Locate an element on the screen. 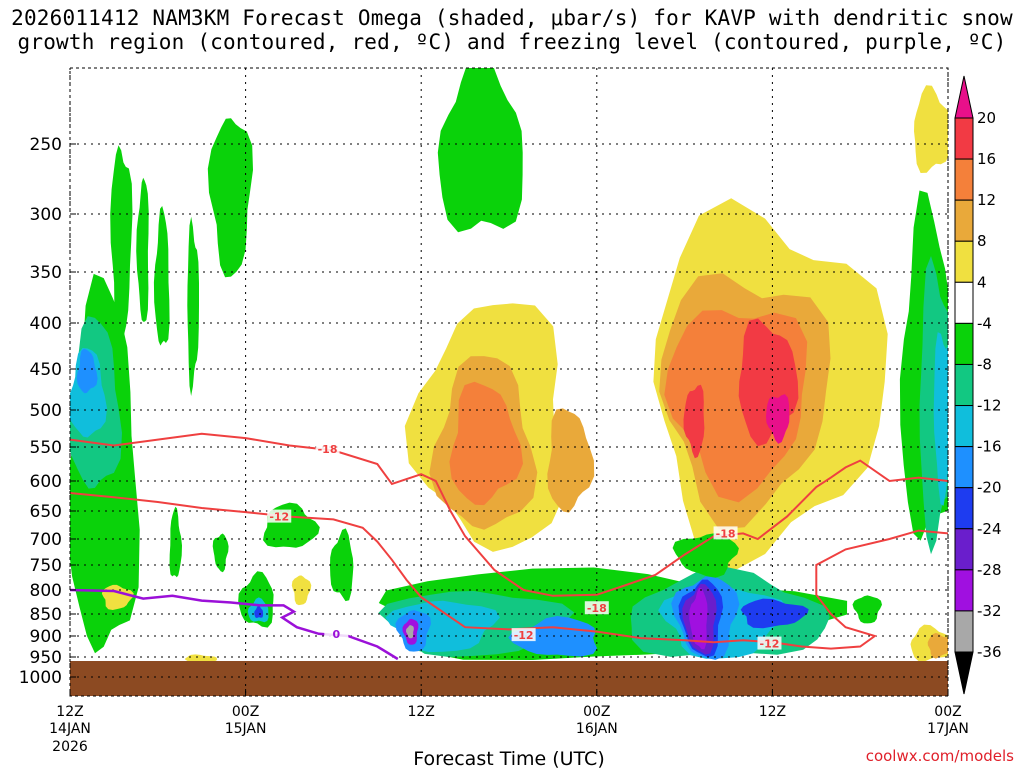  y-tick-label: 750 is located at coordinates (46, 566).